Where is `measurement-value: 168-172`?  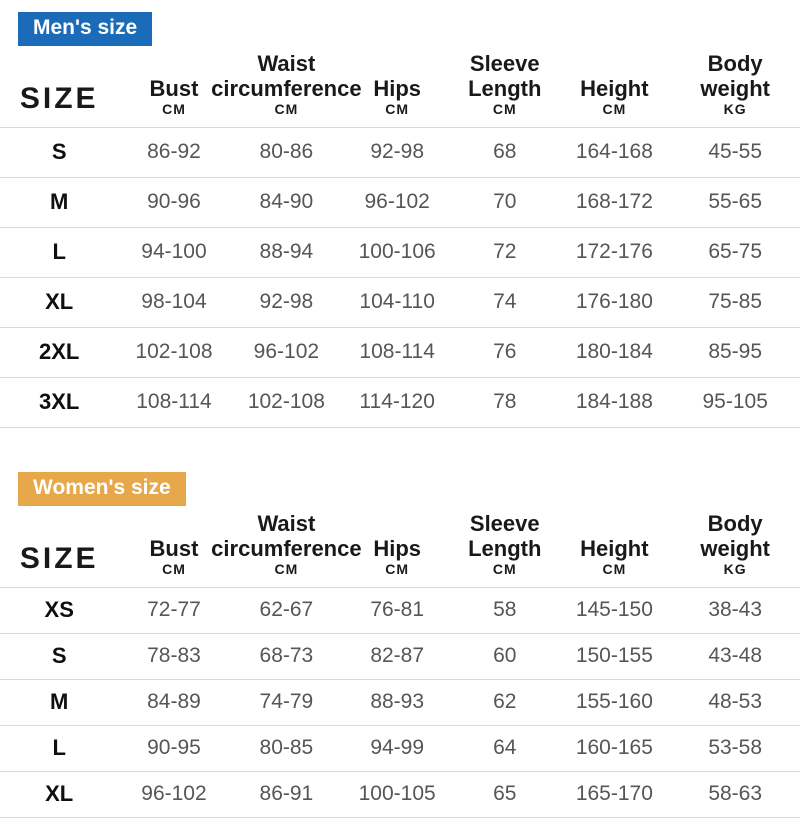
measurement-value: 168-172 is located at coordinates (614, 202).